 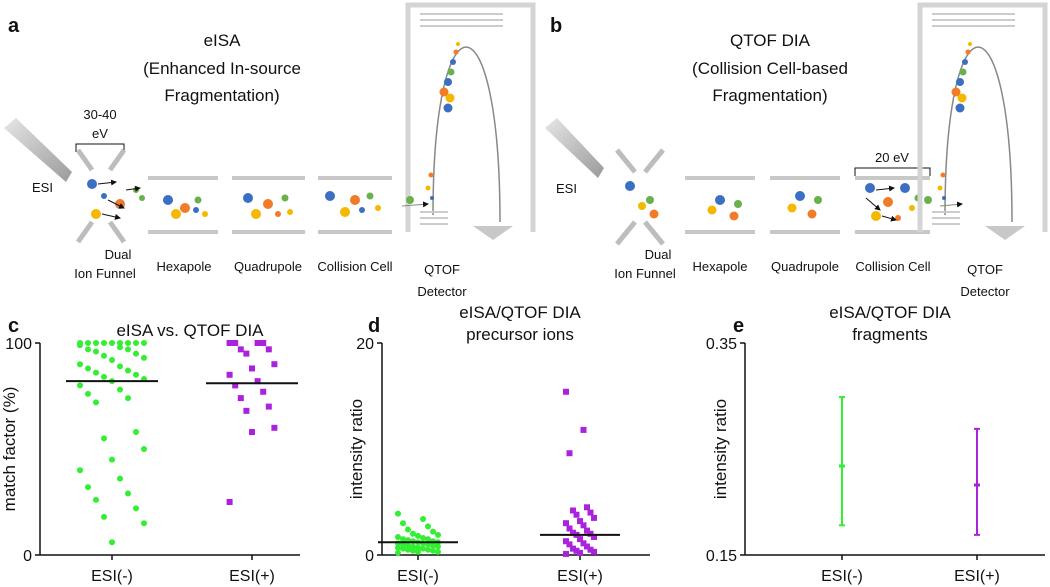 What do you see at coordinates (118, 254) in the screenshot?
I see `funnel-label: Dual` at bounding box center [118, 254].